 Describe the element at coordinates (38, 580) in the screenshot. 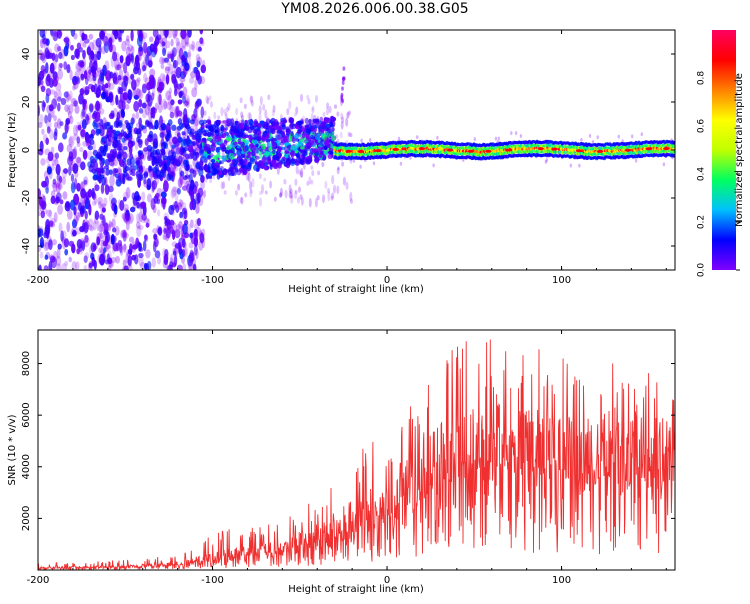

I see `x-tick-label: -200` at that location.